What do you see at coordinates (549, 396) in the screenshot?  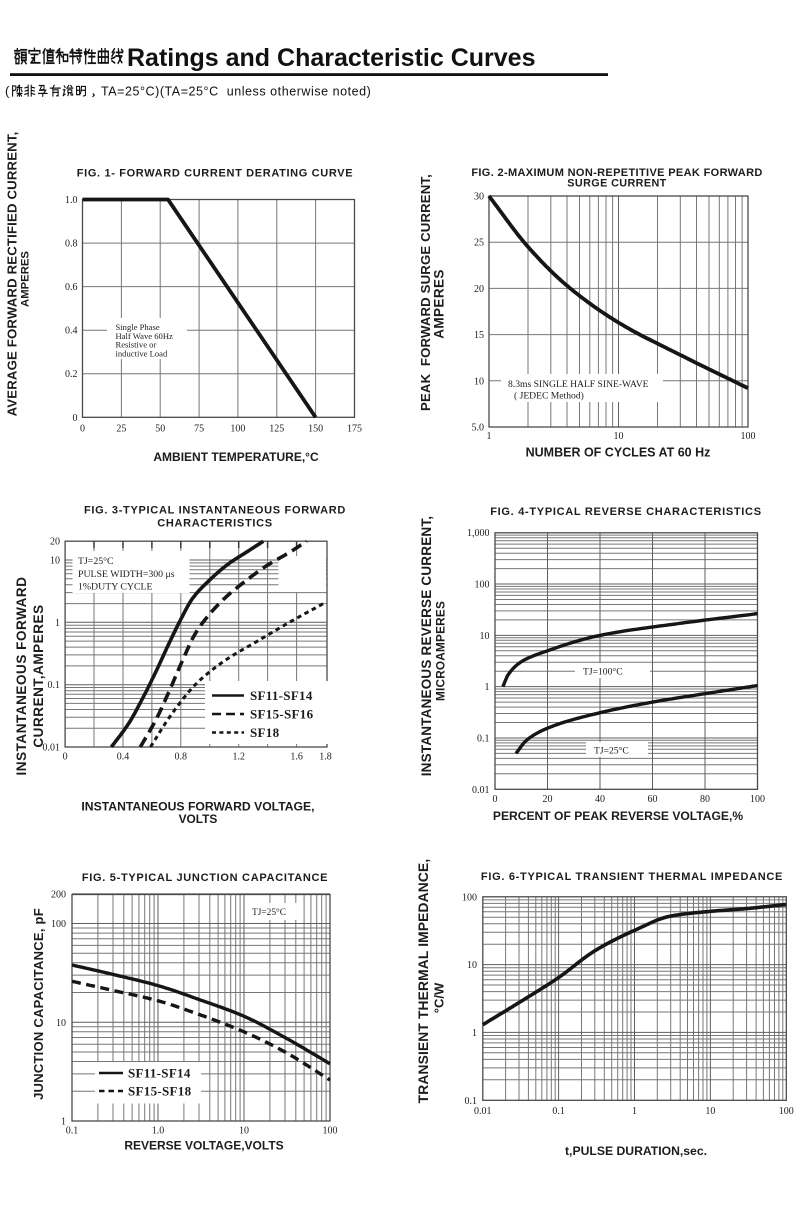 I see `svg-text: ( JEDEC Method)` at bounding box center [549, 396].